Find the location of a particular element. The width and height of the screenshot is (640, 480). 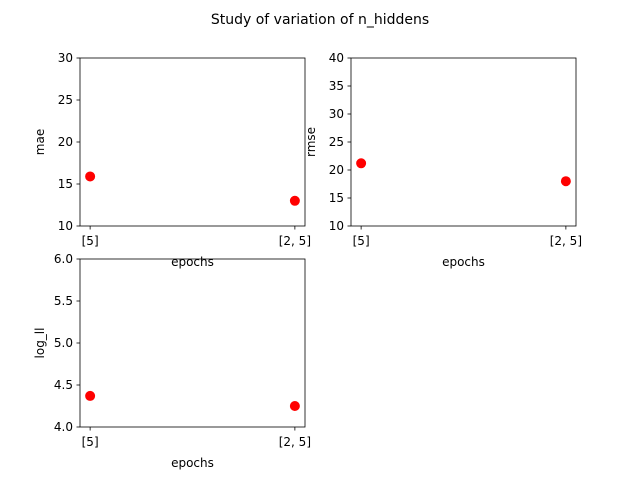

y-tick-label: 4.5 is located at coordinates (63, 385).